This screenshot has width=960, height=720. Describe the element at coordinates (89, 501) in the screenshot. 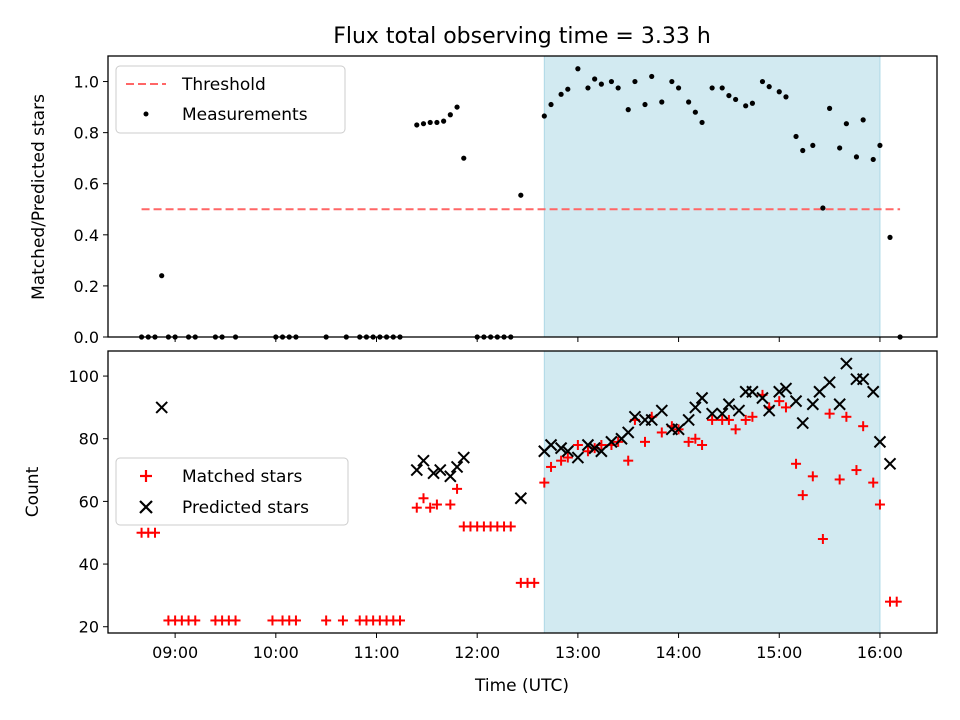

I see `y-tick-label: 60` at that location.